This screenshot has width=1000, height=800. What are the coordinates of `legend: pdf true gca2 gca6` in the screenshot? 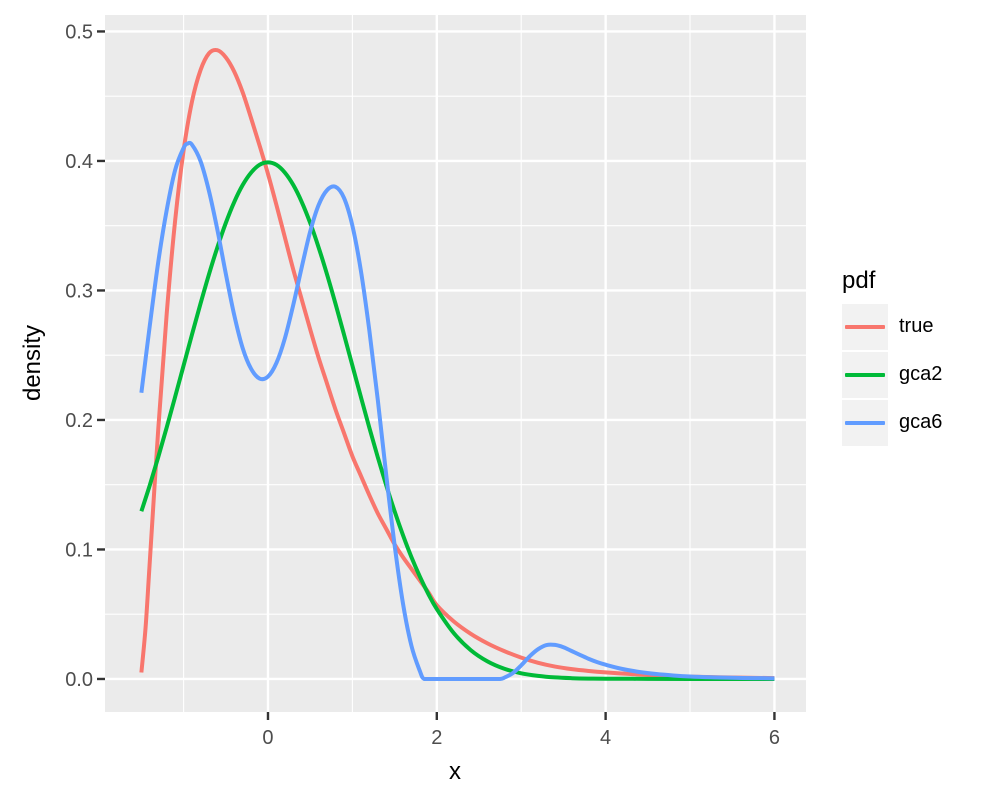 It's located at (892, 357).